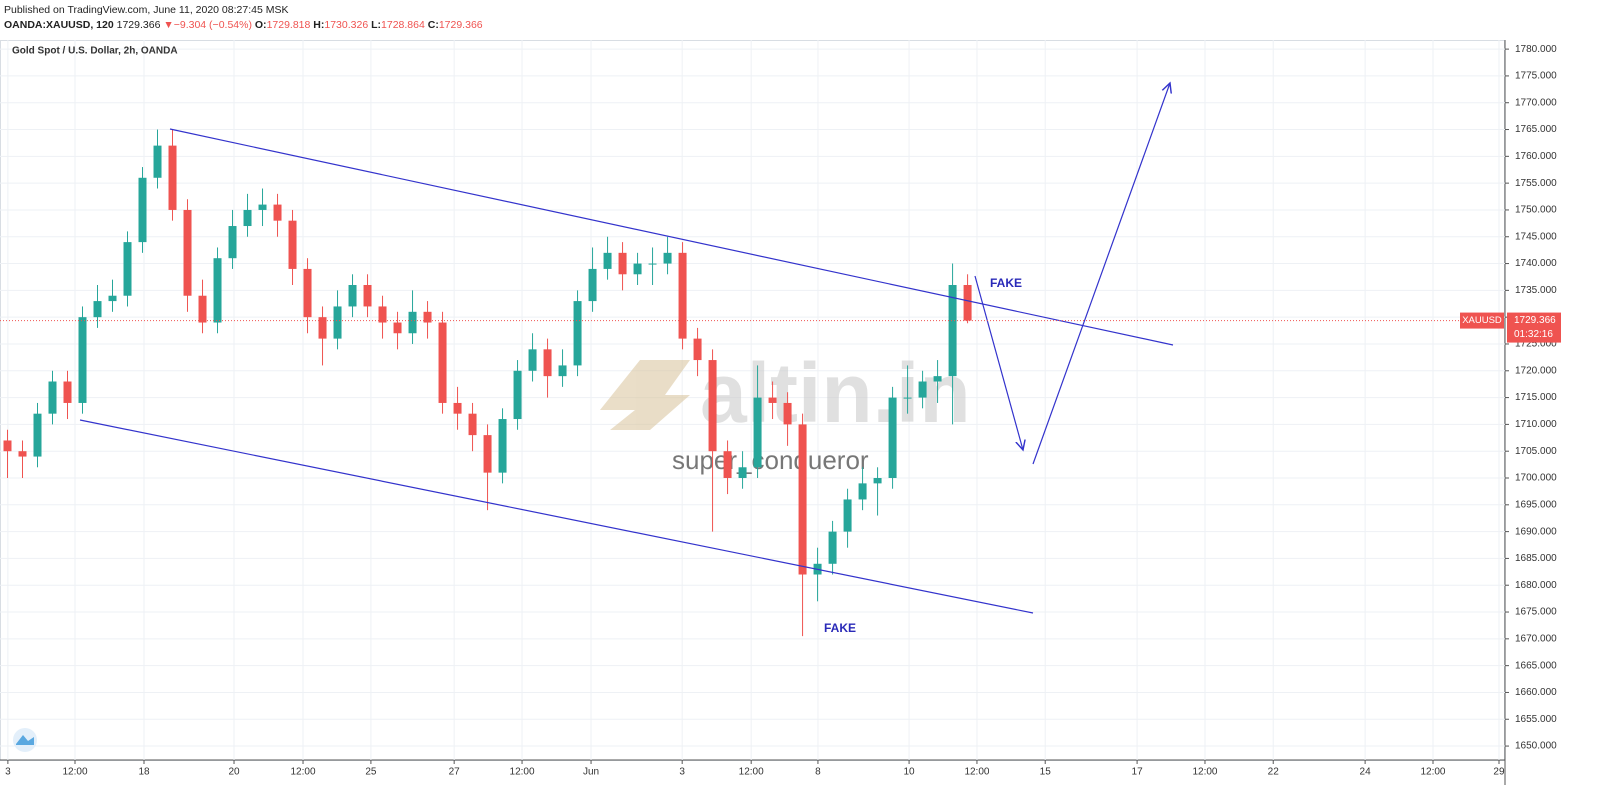 The width and height of the screenshot is (1600, 804). Describe the element at coordinates (770, 460) in the screenshot. I see `author: super_conqueror` at that location.